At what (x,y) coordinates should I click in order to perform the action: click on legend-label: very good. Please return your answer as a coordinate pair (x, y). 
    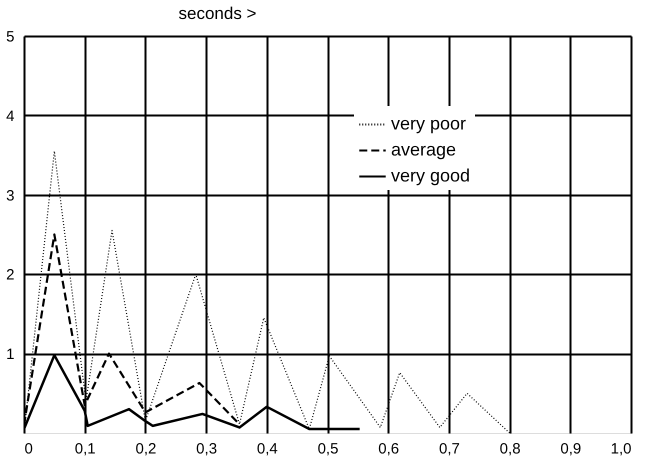
    Looking at the image, I should click on (430, 176).